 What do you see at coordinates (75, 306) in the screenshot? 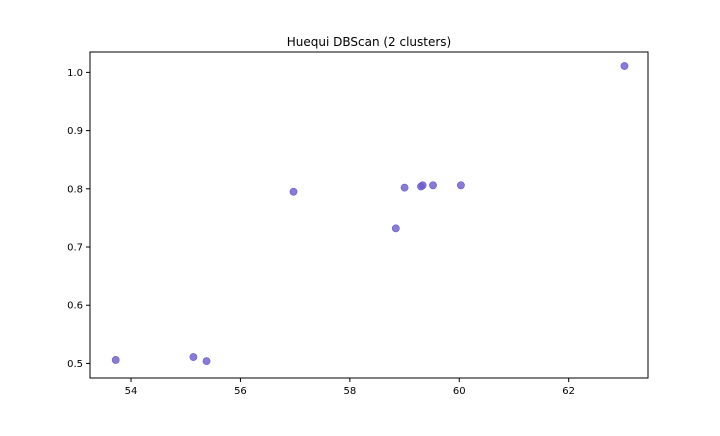
I see `y-tick-label: 0.6` at bounding box center [75, 306].